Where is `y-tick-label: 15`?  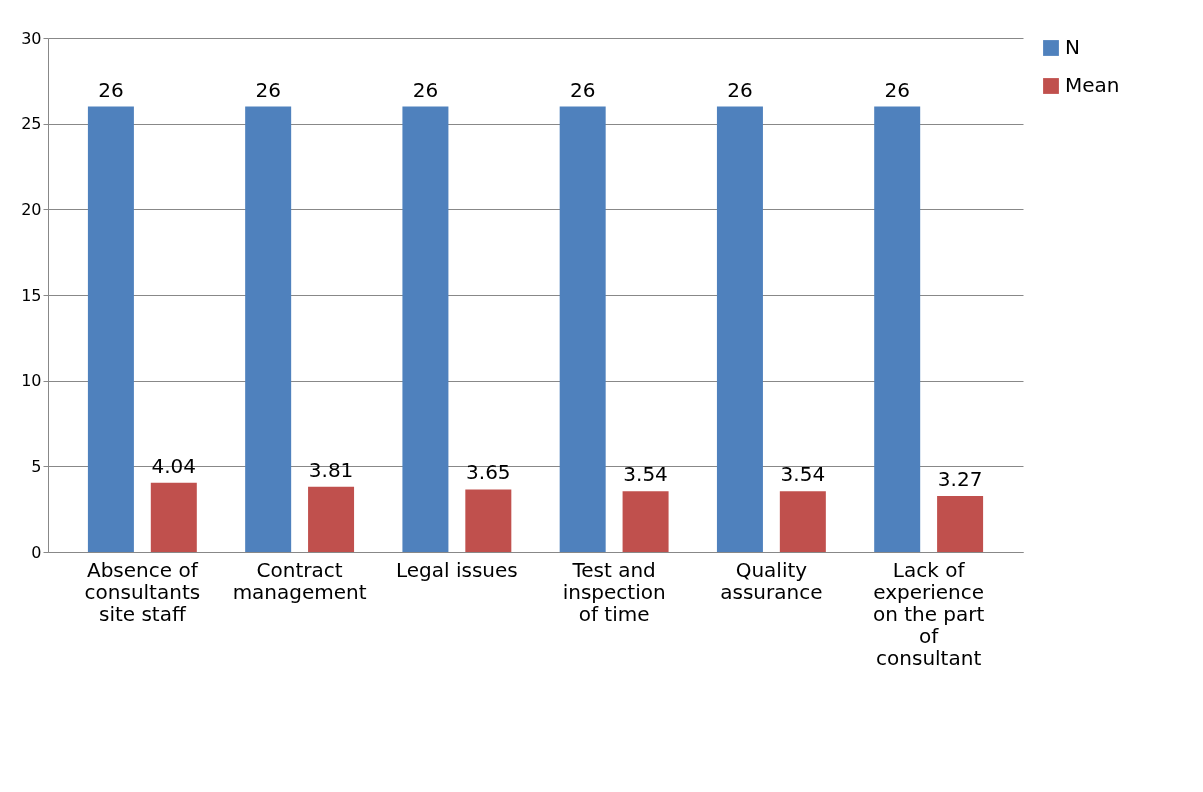 y-tick-label: 15 is located at coordinates (31, 295).